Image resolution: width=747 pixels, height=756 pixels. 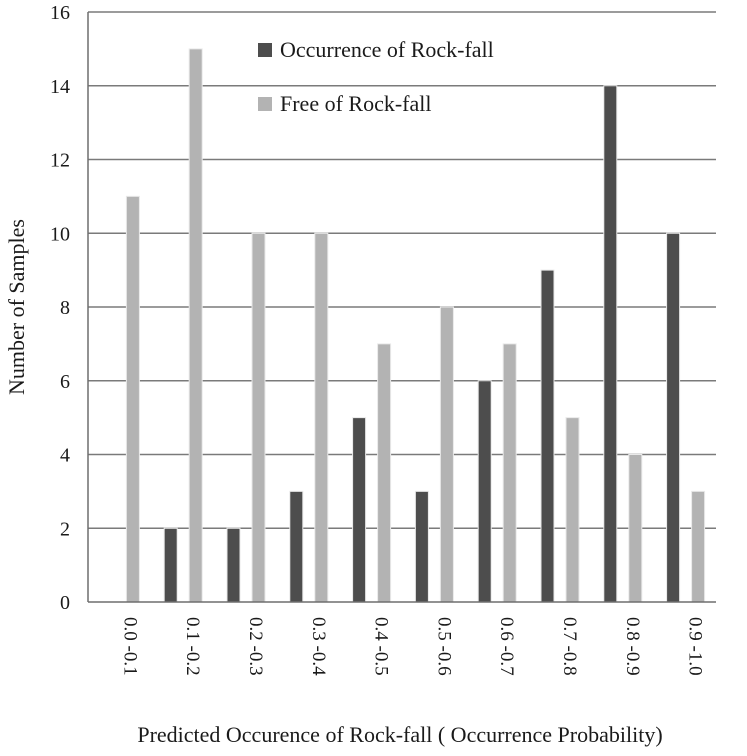 What do you see at coordinates (16, 307) in the screenshot?
I see `y-axis-title: Number of Samples` at bounding box center [16, 307].